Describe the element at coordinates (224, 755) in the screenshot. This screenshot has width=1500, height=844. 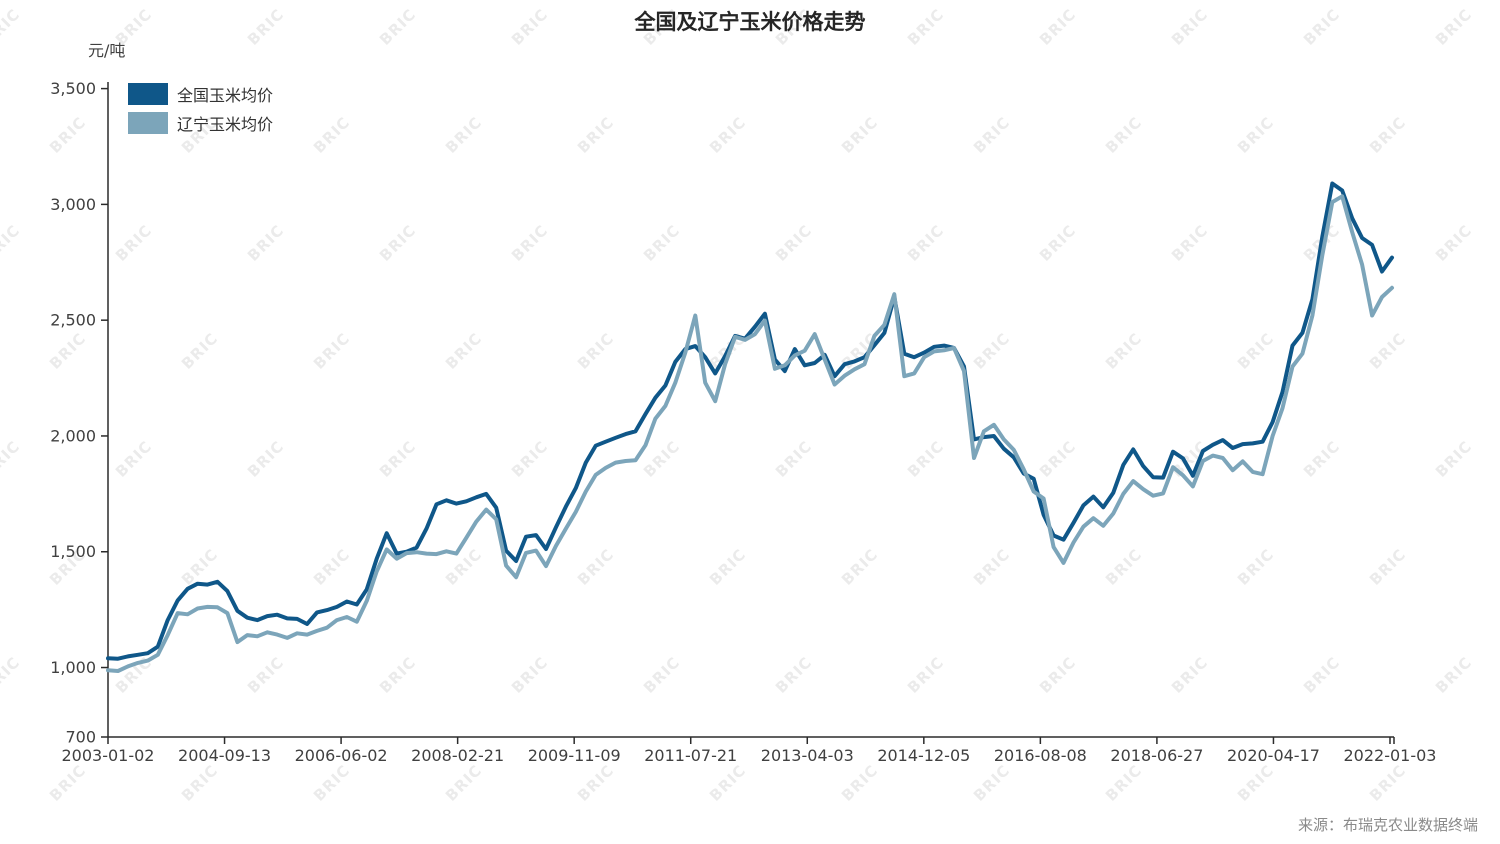
I see `x-tick-label: 2004-09-13` at that location.